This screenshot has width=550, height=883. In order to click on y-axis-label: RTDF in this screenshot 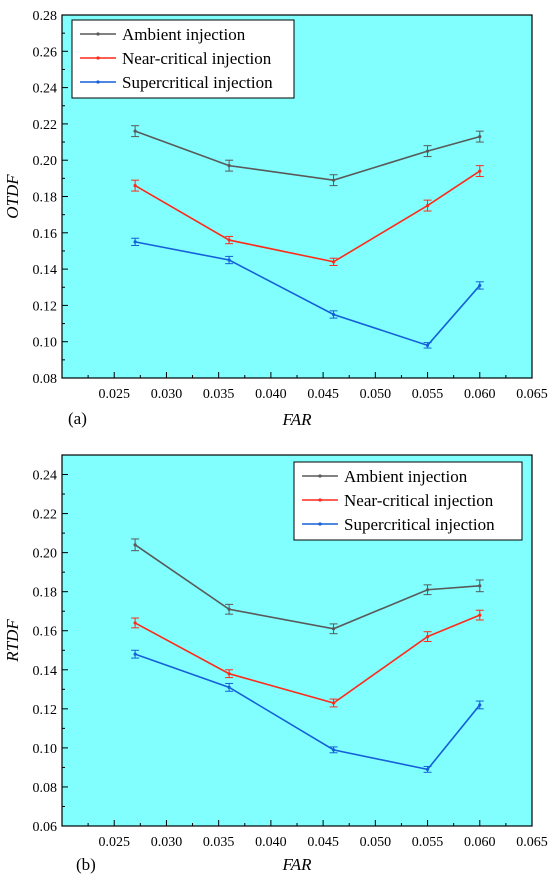, I will do `click(12, 641)`.